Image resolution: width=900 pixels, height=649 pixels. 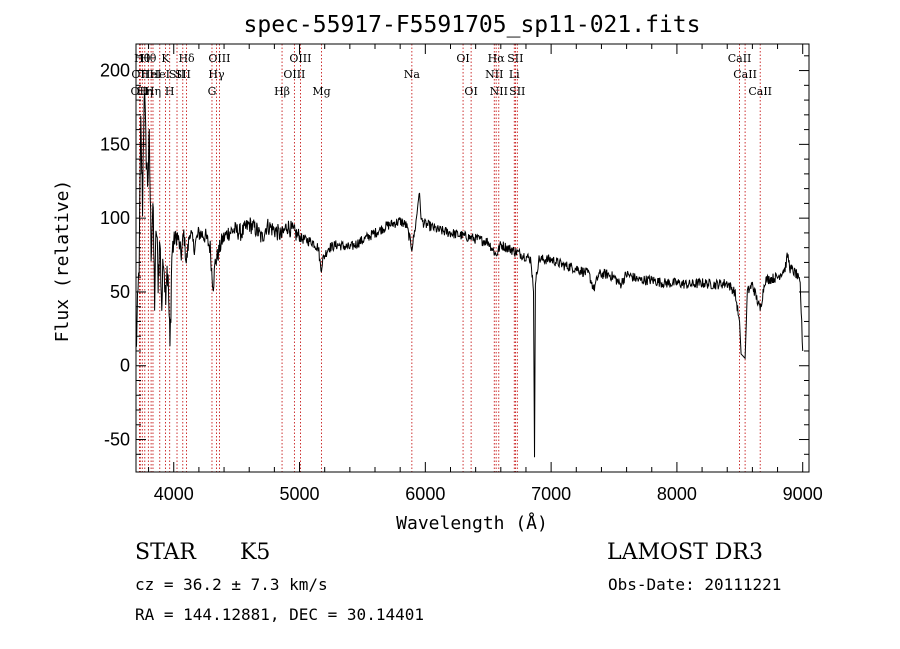 What do you see at coordinates (321, 91) in the screenshot?
I see `line-label: Mg` at bounding box center [321, 91].